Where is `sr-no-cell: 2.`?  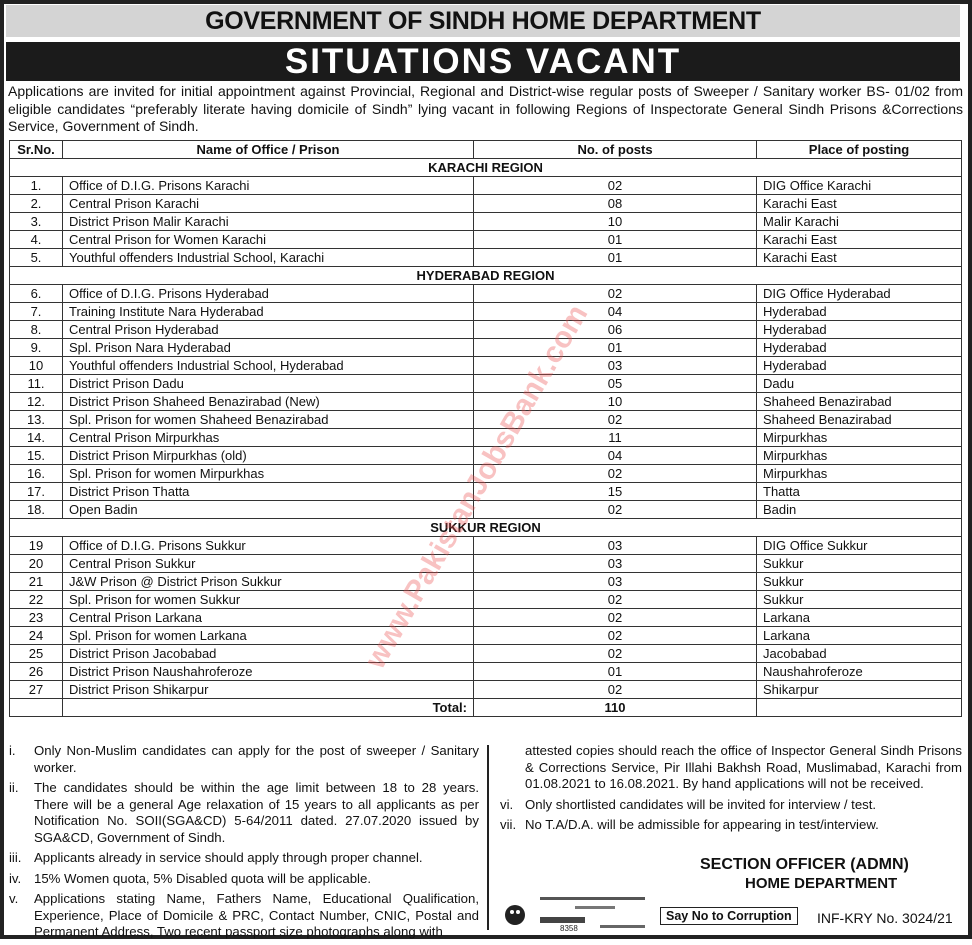
sr-no-cell: 2. is located at coordinates (36, 203).